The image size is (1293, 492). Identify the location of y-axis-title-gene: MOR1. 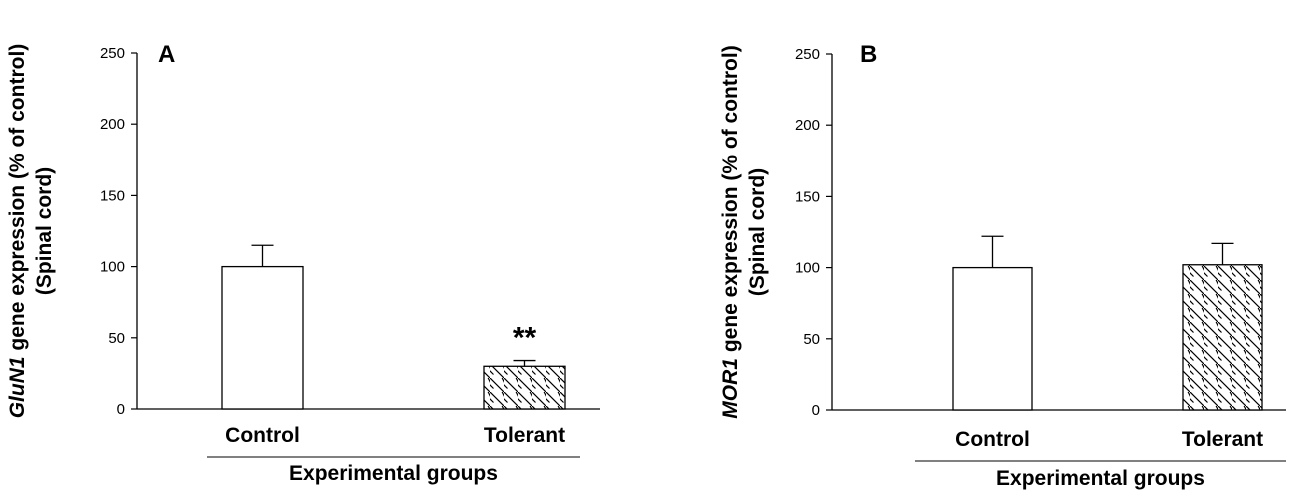
(730, 388).